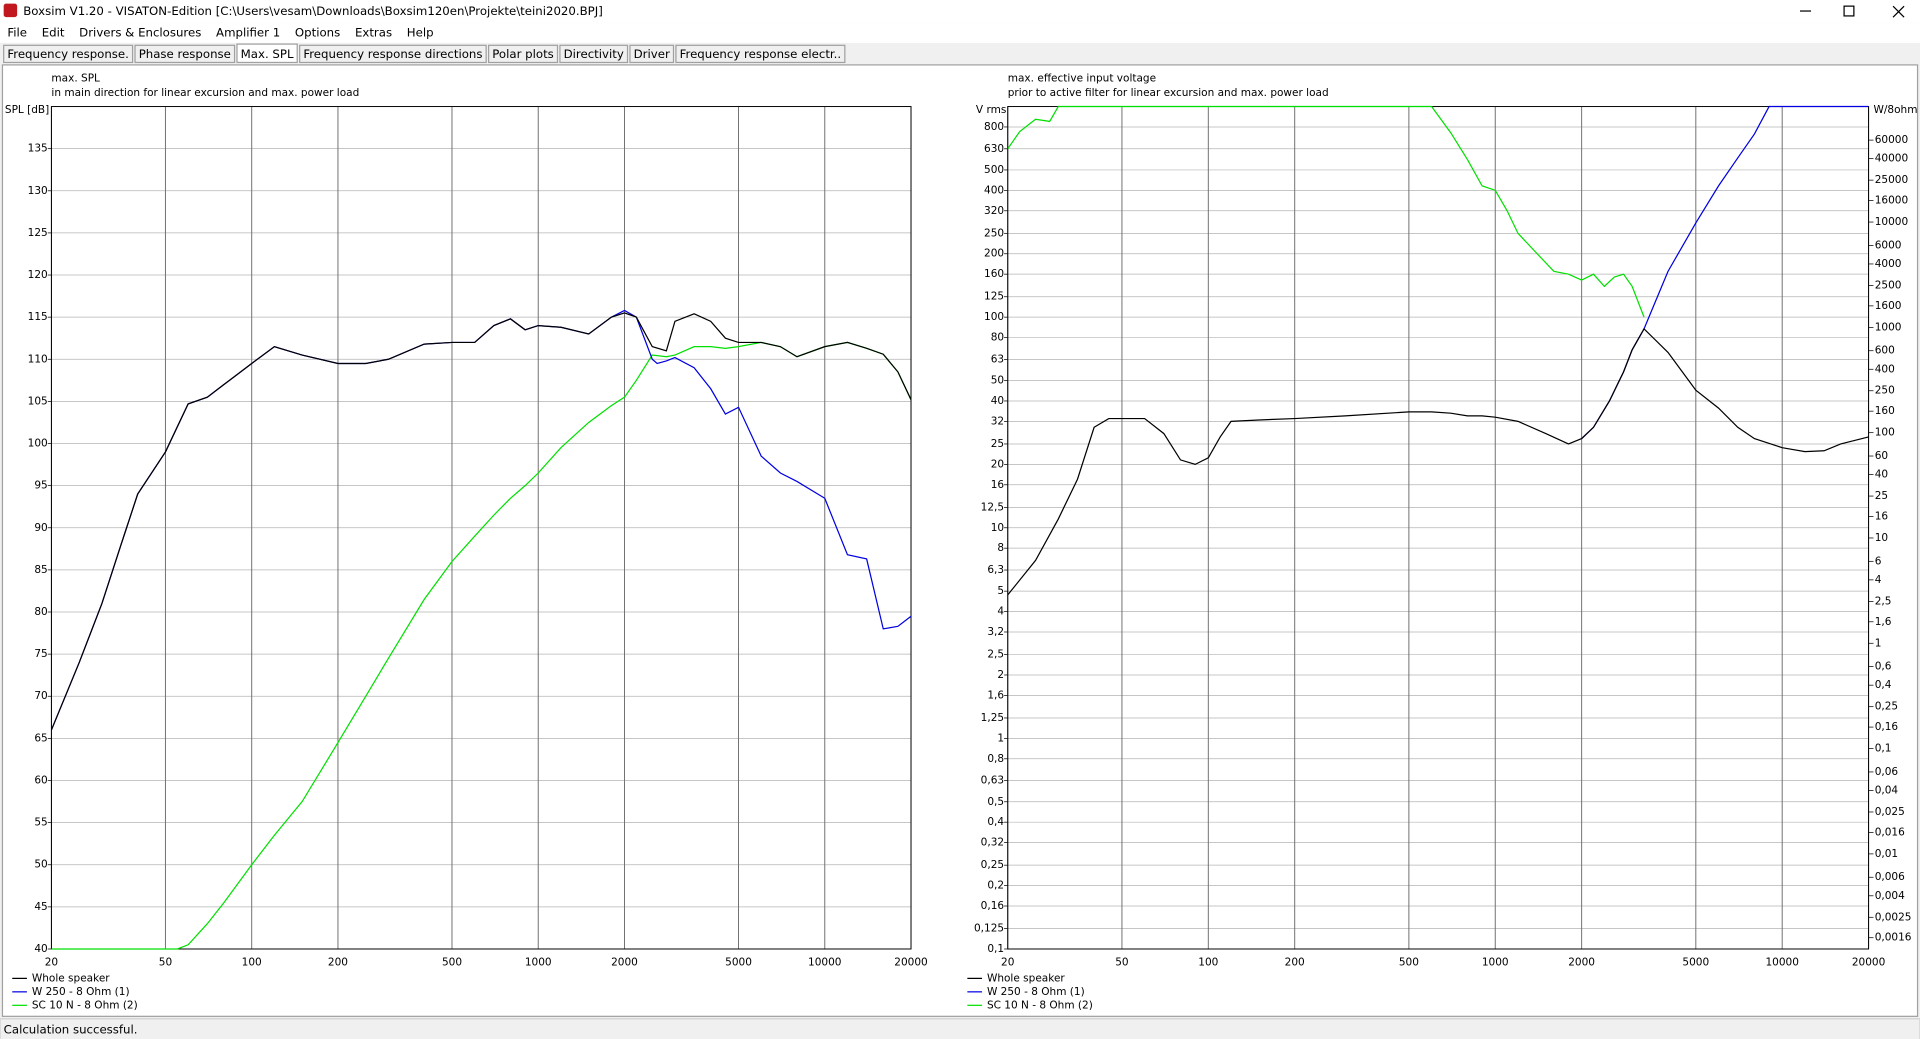 This screenshot has width=1920, height=1039. What do you see at coordinates (991, 110) in the screenshot?
I see `y-axis-label: V rms` at bounding box center [991, 110].